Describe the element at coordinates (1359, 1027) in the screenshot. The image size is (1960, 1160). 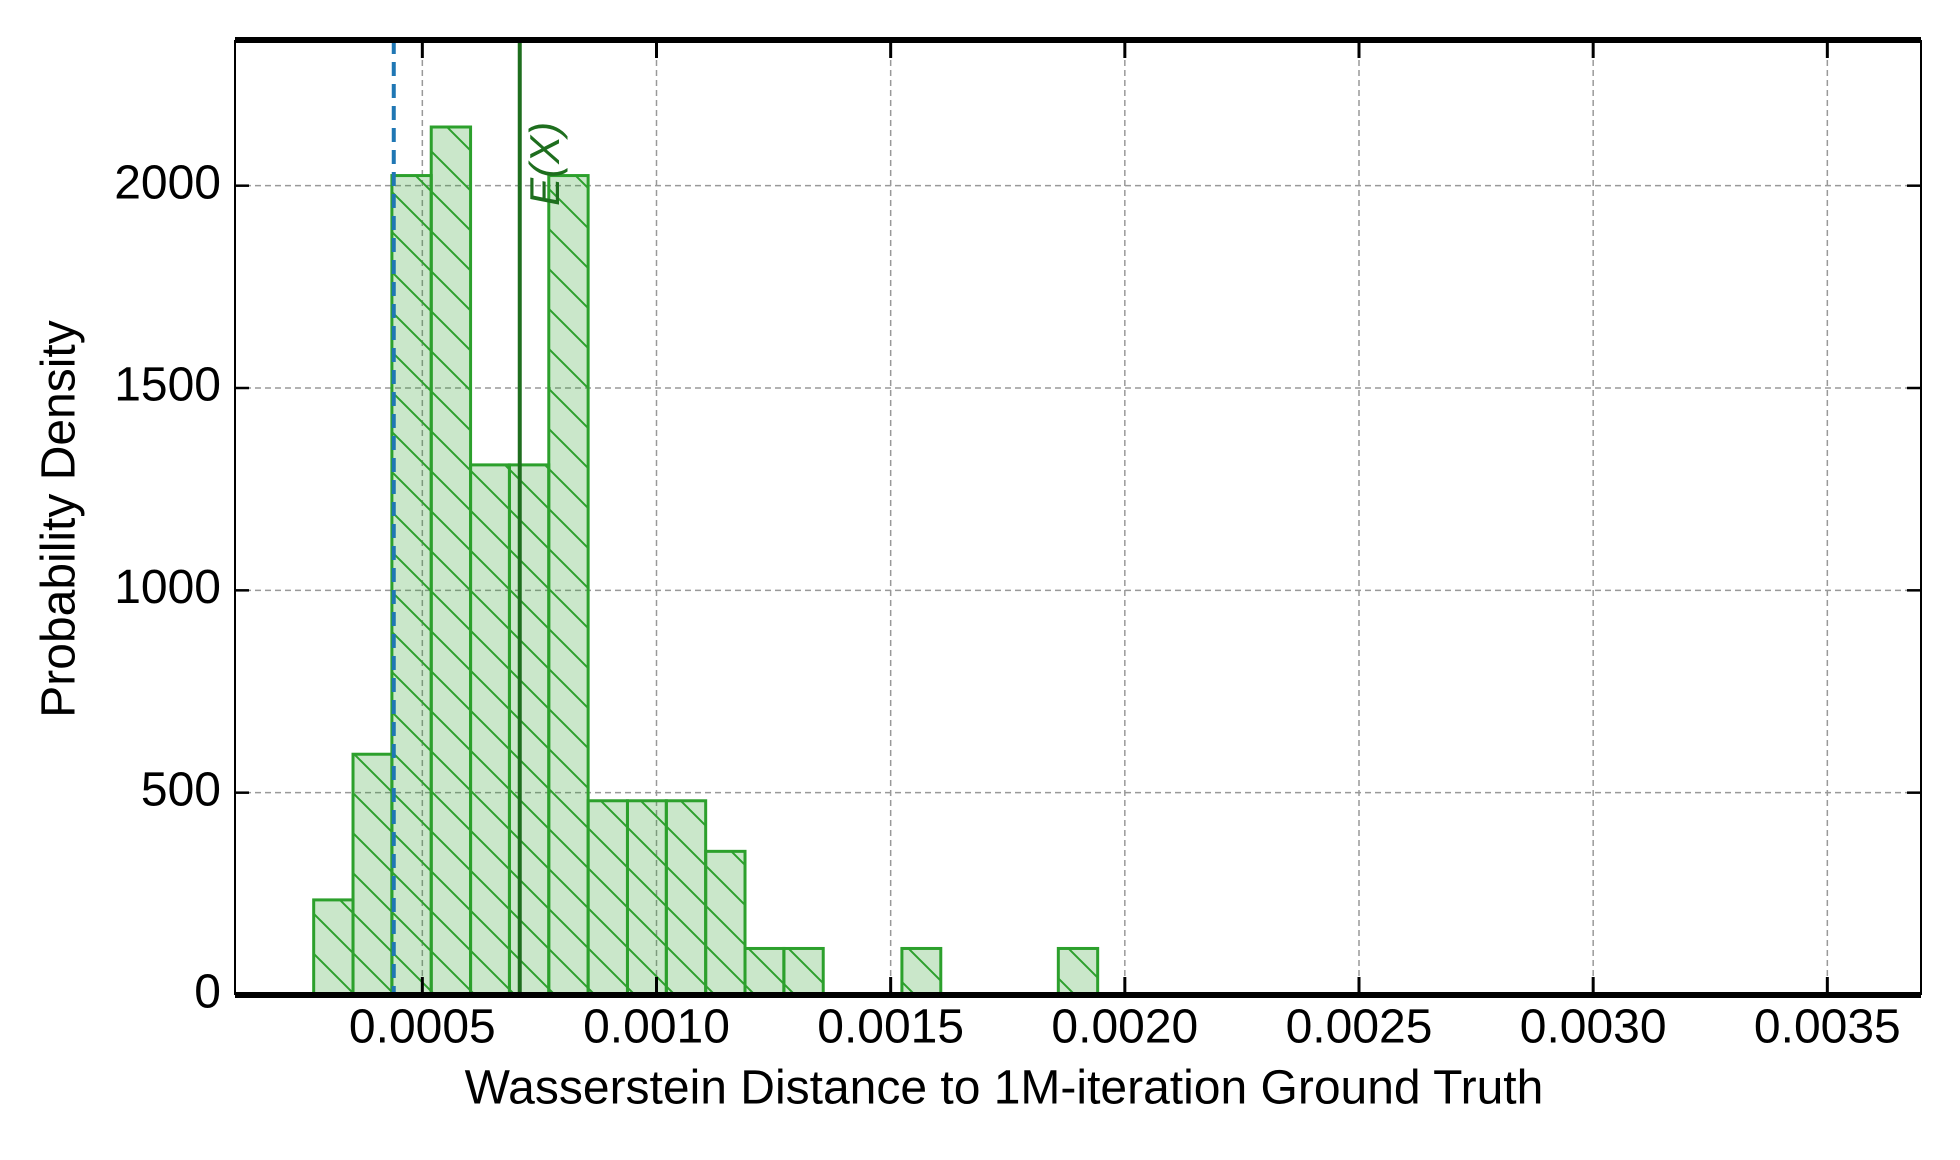
I see `x-tick-label: 0.0025` at that location.